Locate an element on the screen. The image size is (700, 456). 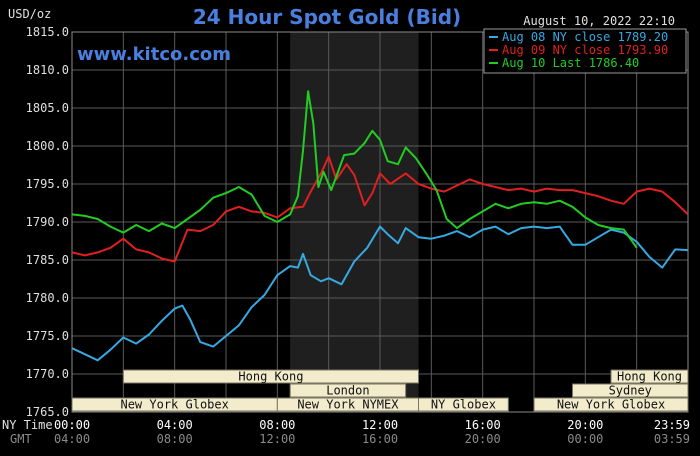
x-tick-label-ny: 00:00 is located at coordinates (72, 425).